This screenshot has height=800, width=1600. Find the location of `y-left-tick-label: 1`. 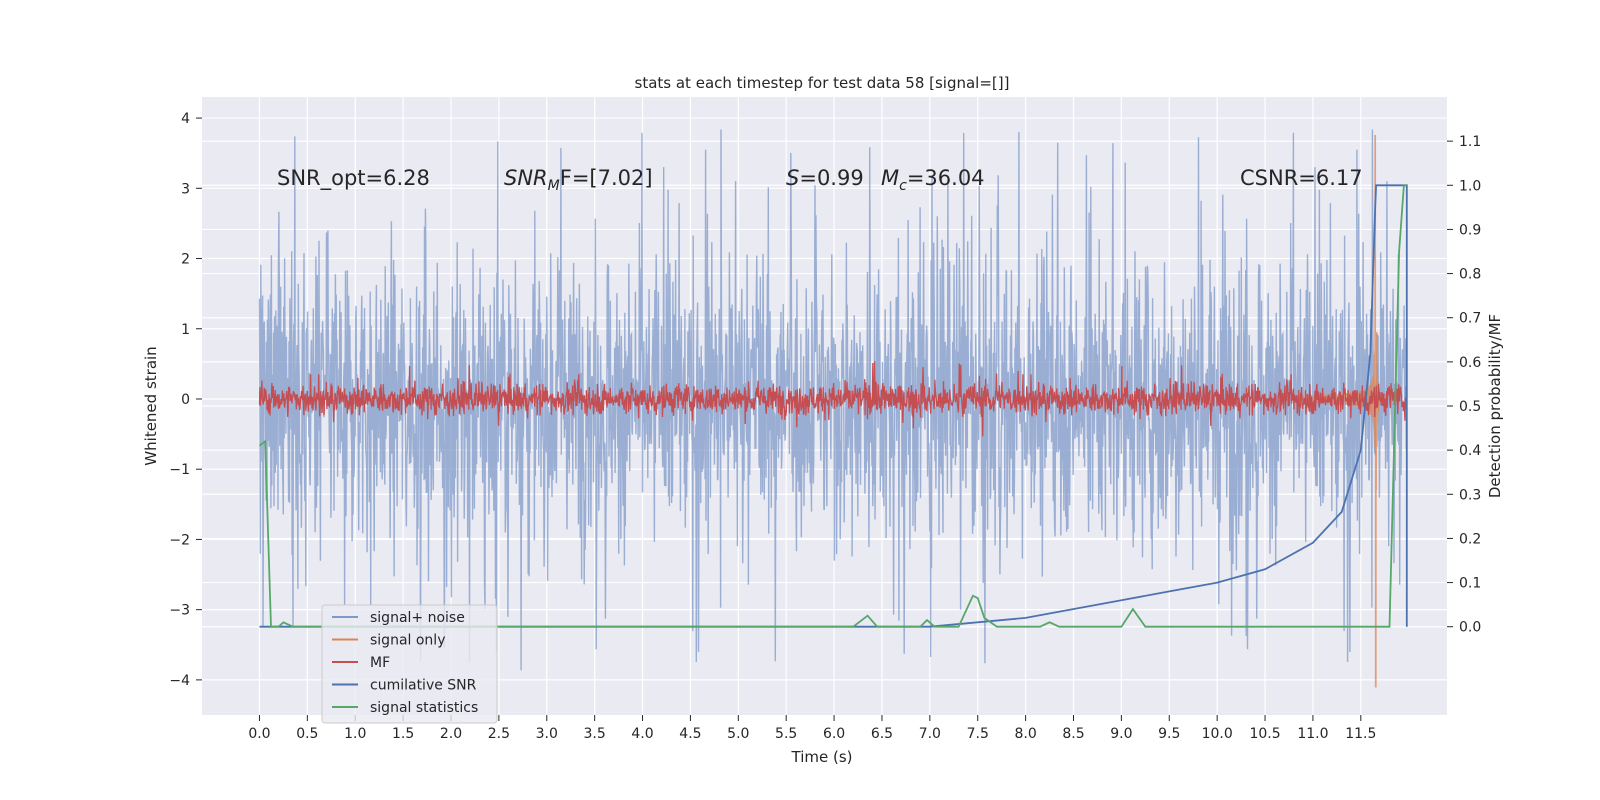

y-left-tick-label: 1 is located at coordinates (185, 330).